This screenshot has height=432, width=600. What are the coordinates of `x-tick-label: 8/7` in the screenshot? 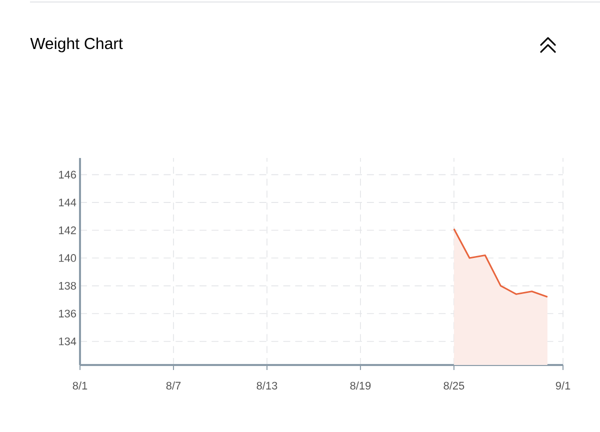 It's located at (173, 386).